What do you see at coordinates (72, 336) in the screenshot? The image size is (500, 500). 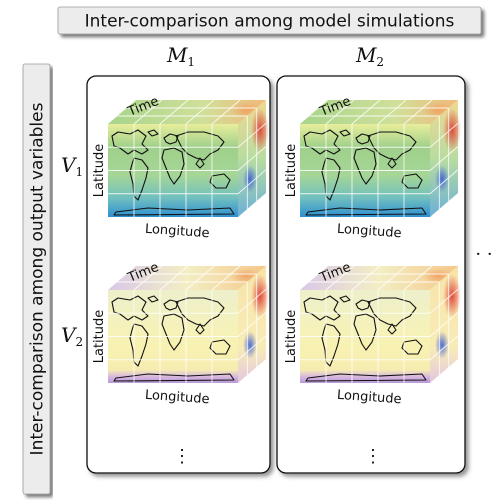 I see `variable-label-v2: V2` at bounding box center [72, 336].